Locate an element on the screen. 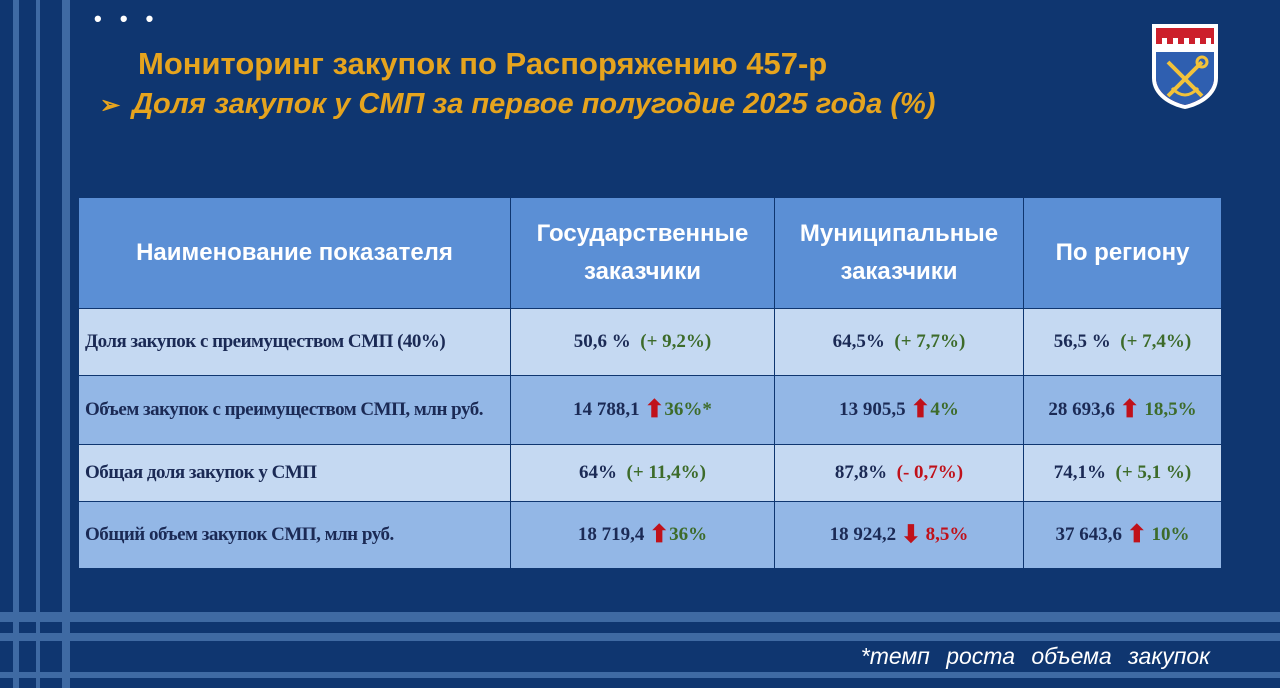 The image size is (1280, 688). cell-change: (+ 7,7%) is located at coordinates (930, 341).